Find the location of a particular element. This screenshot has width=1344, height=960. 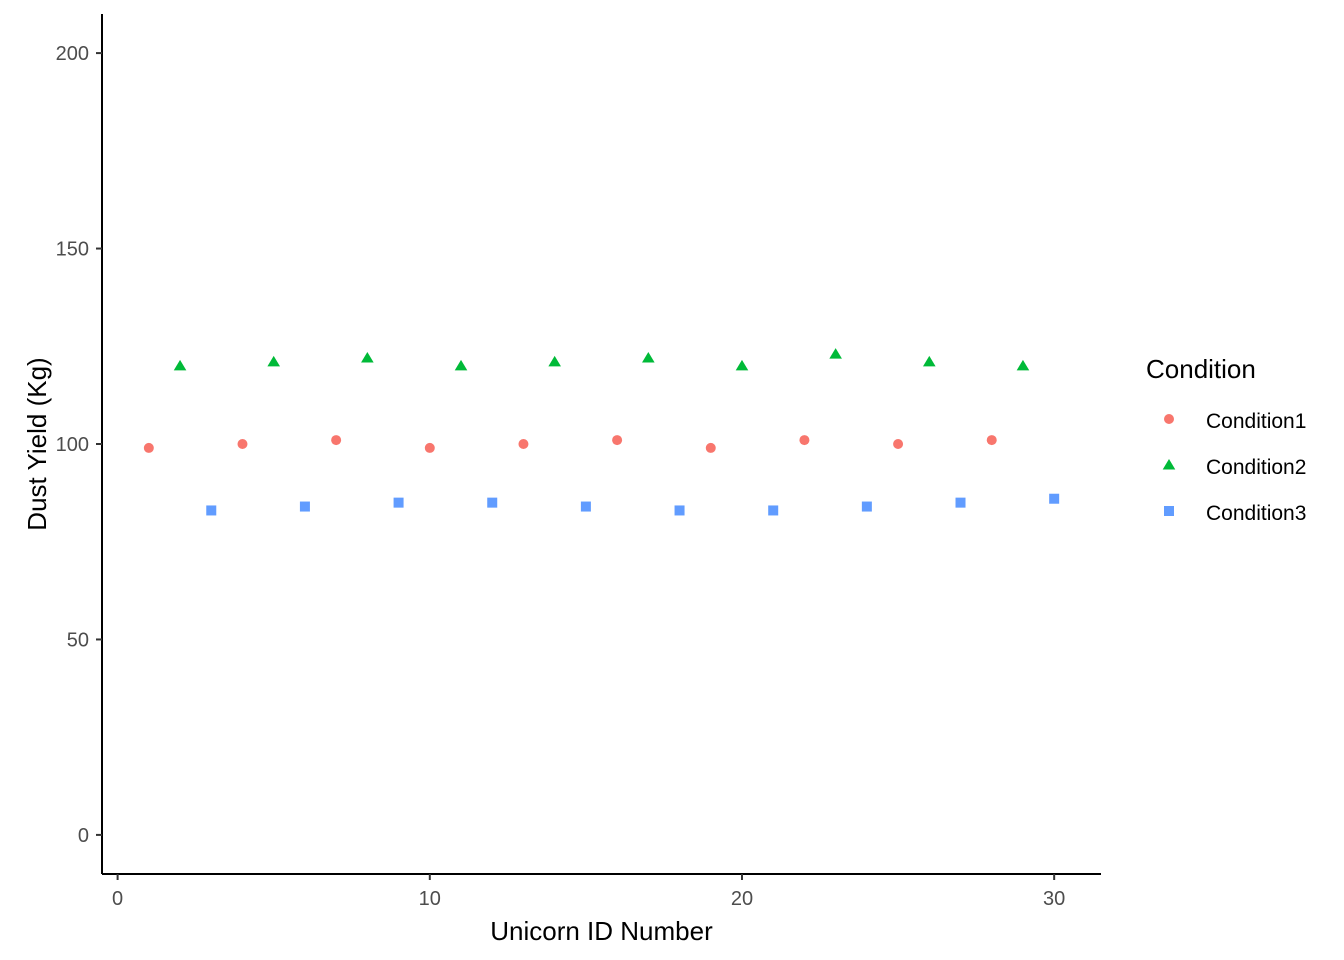

y-tick-label: 150 is located at coordinates (72, 250).